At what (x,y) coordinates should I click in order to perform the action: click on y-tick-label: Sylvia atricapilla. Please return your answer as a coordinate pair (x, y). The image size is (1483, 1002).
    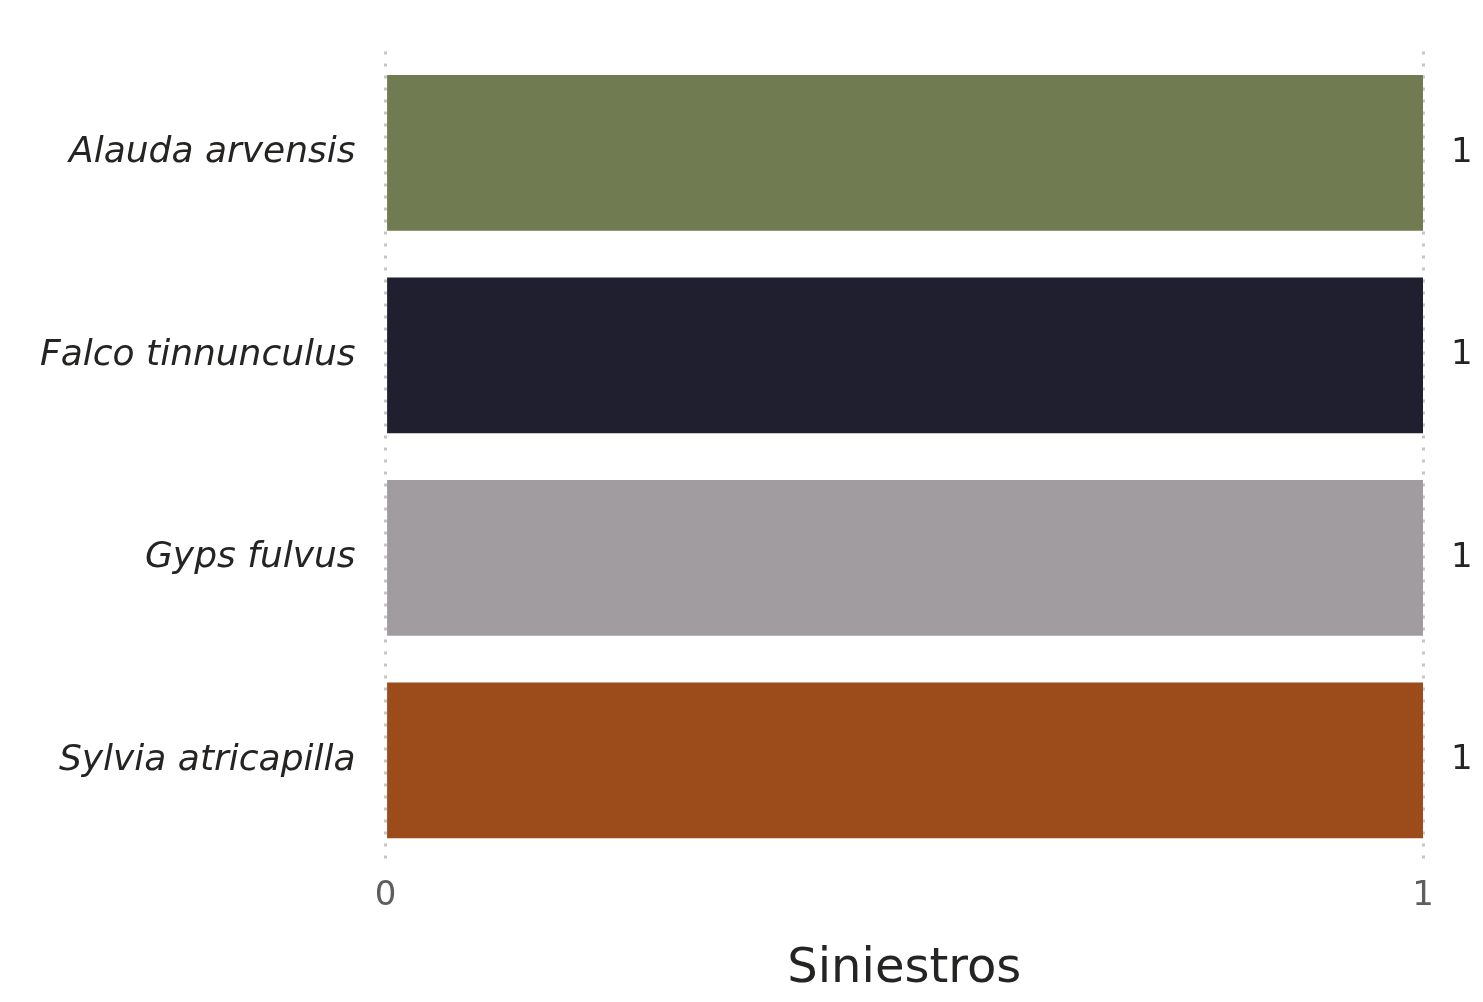
    Looking at the image, I should click on (207, 757).